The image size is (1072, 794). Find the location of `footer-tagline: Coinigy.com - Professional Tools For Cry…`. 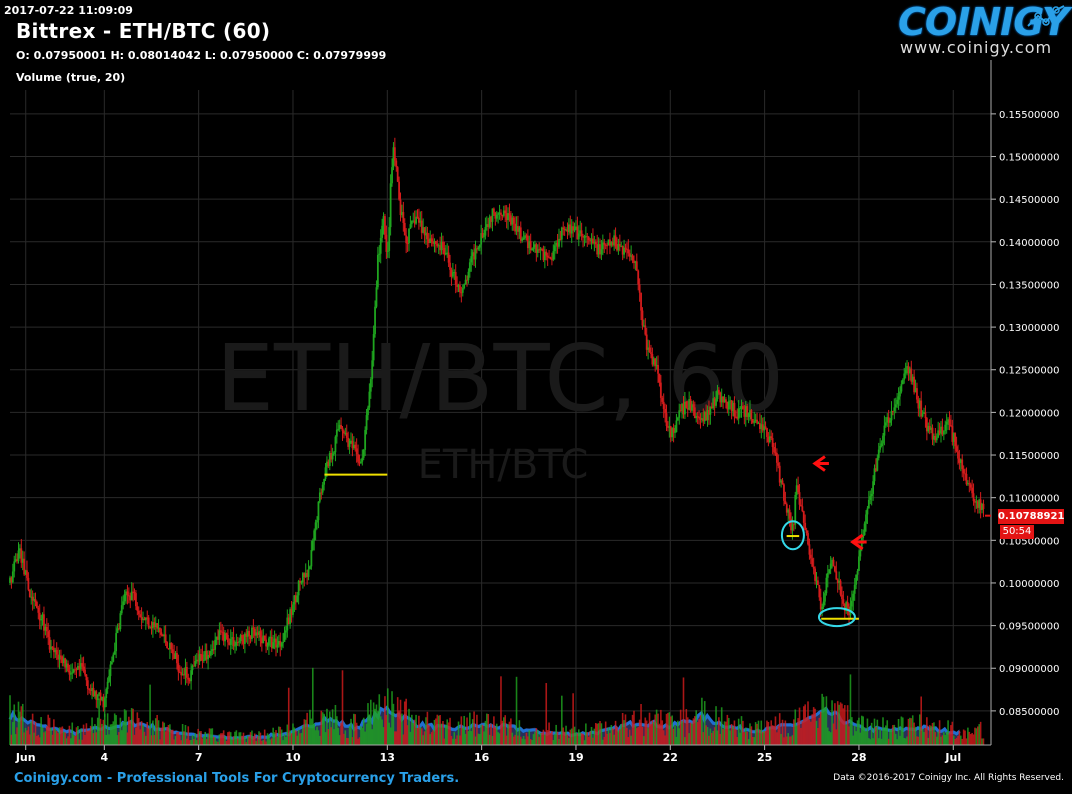

footer-tagline: Coinigy.com - Professional Tools For Cry… is located at coordinates (237, 778).